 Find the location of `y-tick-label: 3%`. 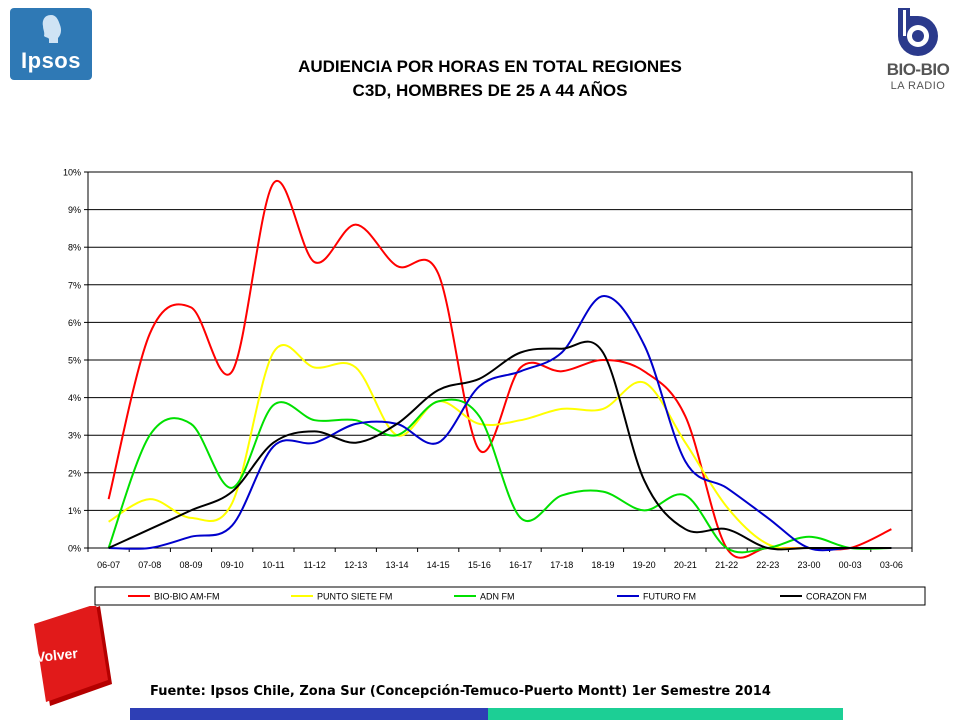

y-tick-label: 3% is located at coordinates (74, 436).